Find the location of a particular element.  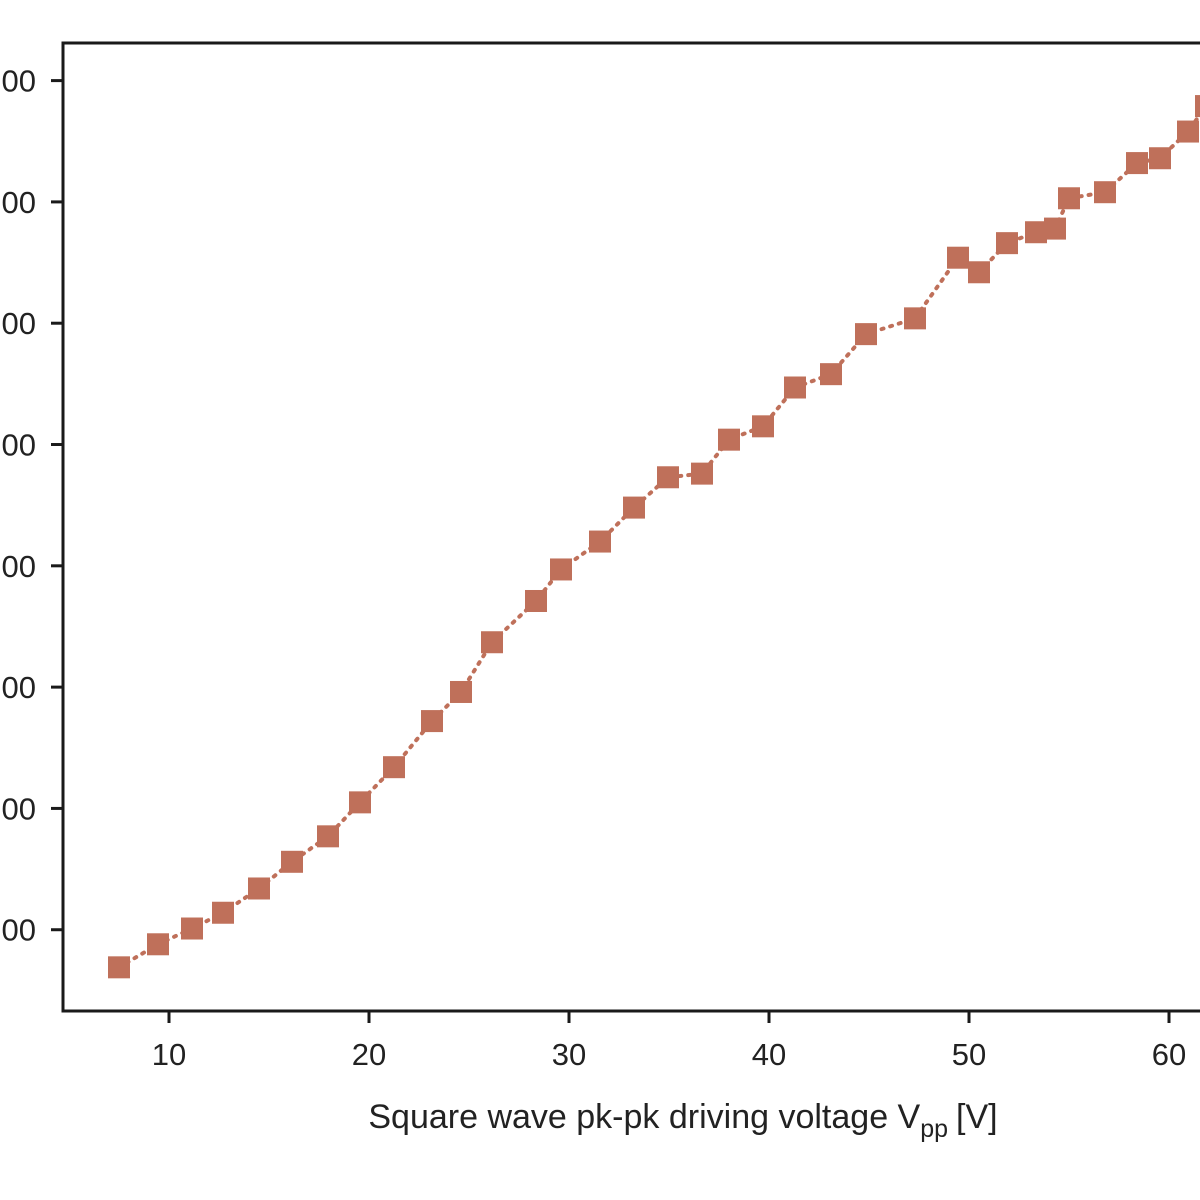

x-tick-label: 10 is located at coordinates (169, 1054).